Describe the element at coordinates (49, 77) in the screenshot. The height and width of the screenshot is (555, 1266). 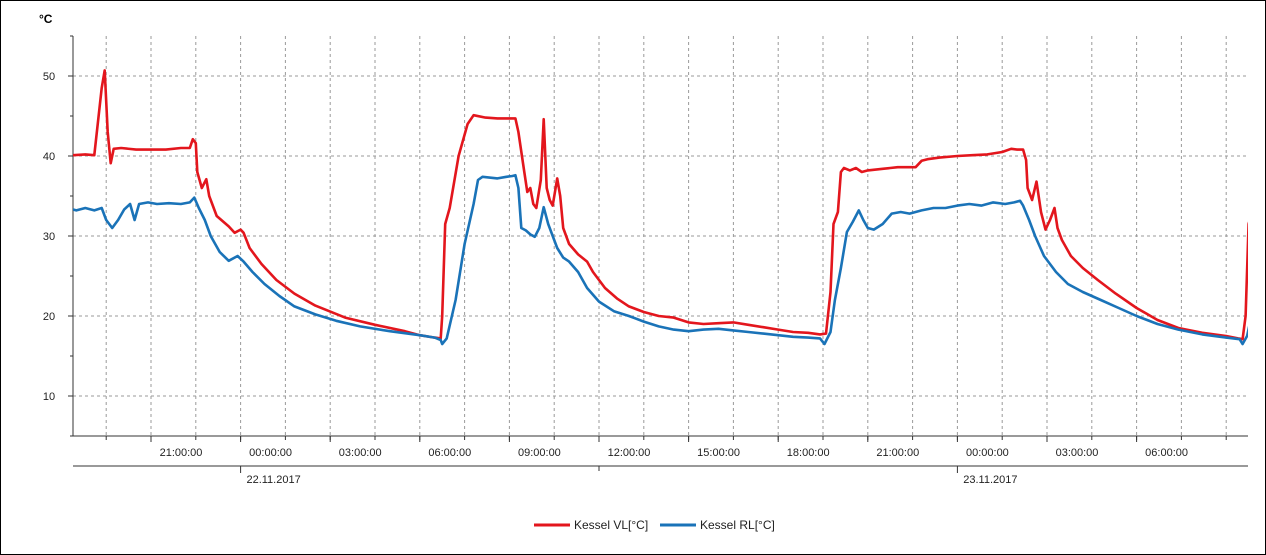
I see `y-tick-label: 50` at that location.